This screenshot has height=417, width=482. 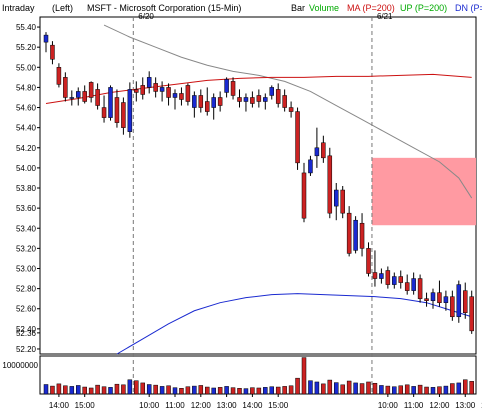 What do you see at coordinates (298, 8) in the screenshot?
I see `bar-legend: Bar` at bounding box center [298, 8].